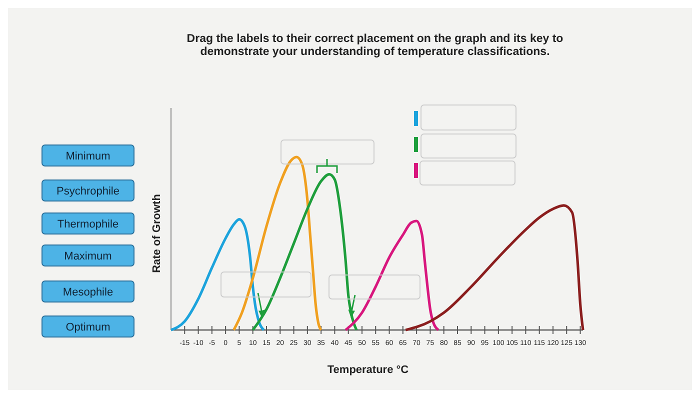 Image resolution: width=700 pixels, height=398 pixels. Describe the element at coordinates (88, 327) in the screenshot. I see `label-button: Optimum` at that location.